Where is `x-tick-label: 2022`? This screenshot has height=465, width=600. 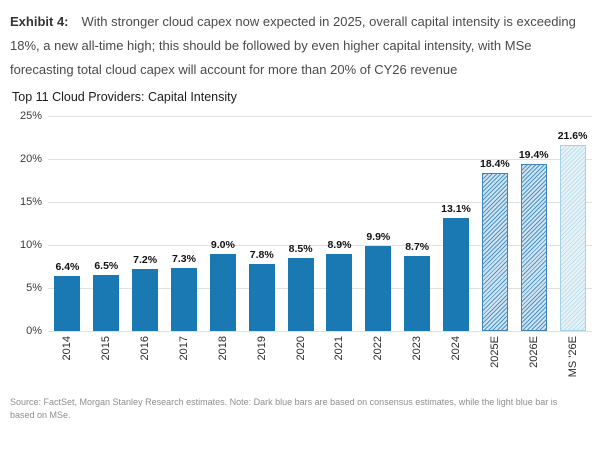
x-tick-label: 2022 is located at coordinates (378, 348).